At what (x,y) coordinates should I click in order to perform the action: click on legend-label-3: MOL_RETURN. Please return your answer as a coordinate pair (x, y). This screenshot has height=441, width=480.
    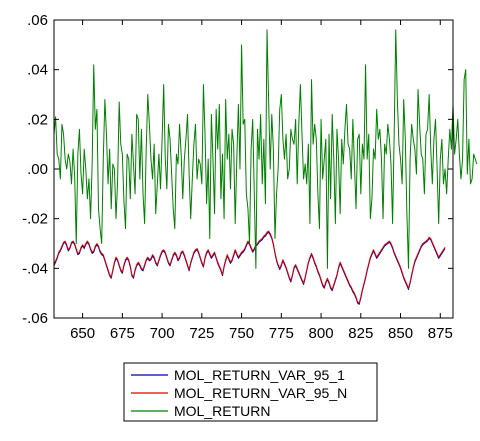
    Looking at the image, I should click on (222, 411).